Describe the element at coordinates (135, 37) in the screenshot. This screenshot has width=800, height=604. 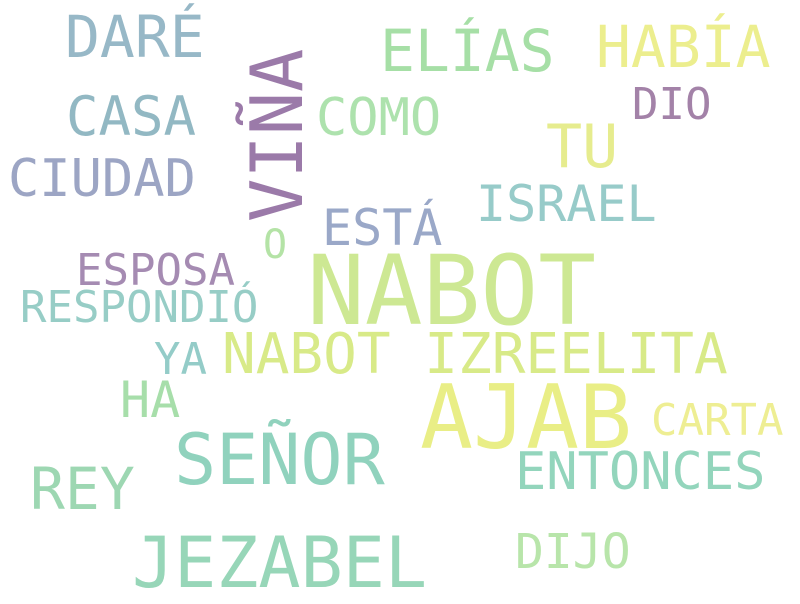
I see `word-dare: DARÉ` at that location.